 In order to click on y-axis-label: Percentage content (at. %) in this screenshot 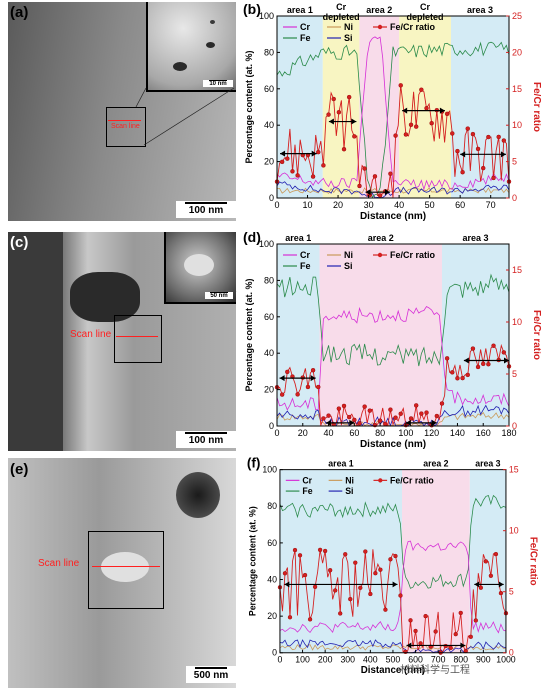, I will do `click(253, 561)`.